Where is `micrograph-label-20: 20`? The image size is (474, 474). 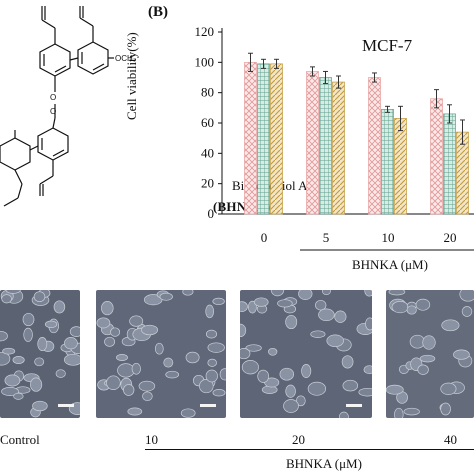 micrograph-label-20: 20 is located at coordinates (298, 439).